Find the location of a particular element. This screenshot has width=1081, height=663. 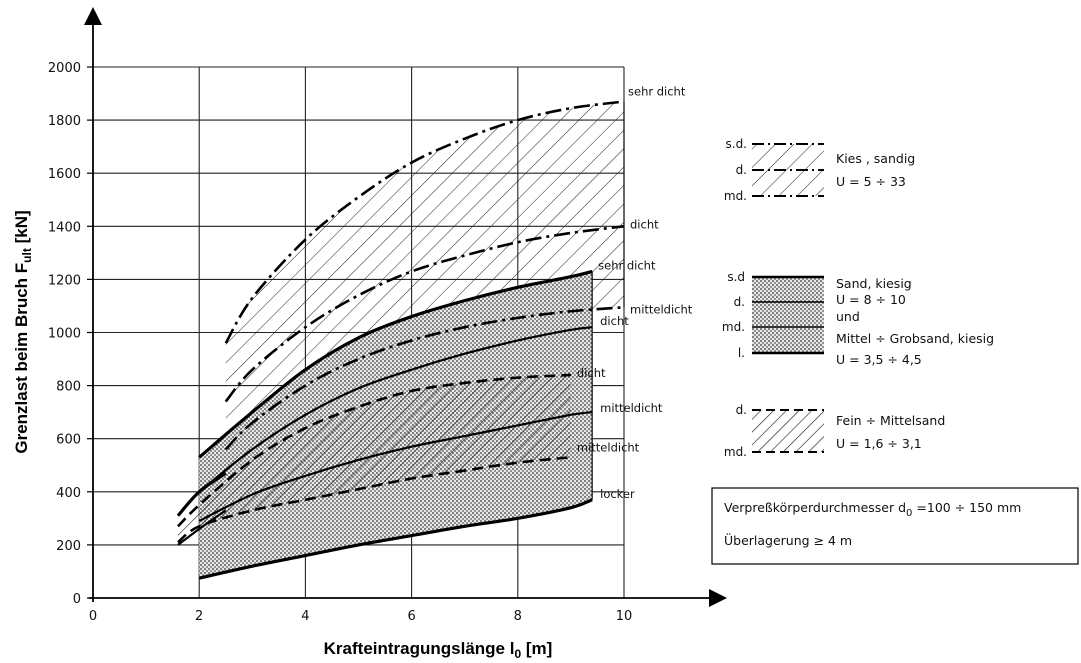

band-fein-area is located at coordinates (374, 458).